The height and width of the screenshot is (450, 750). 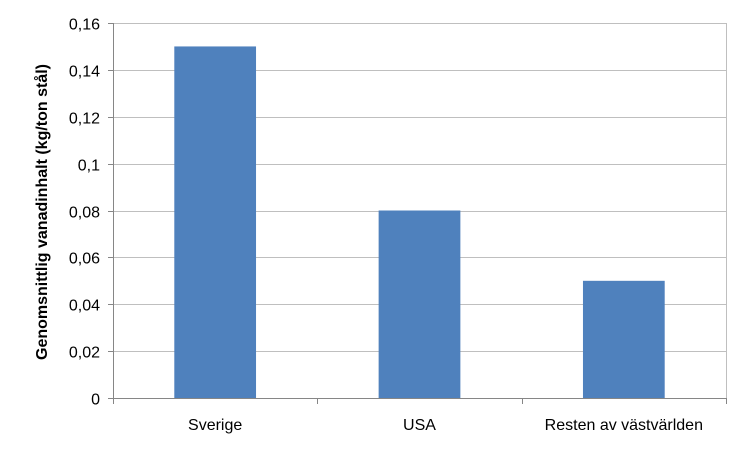 I want to click on x-tick-label: Resten av västvärlden, so click(x=624, y=425).